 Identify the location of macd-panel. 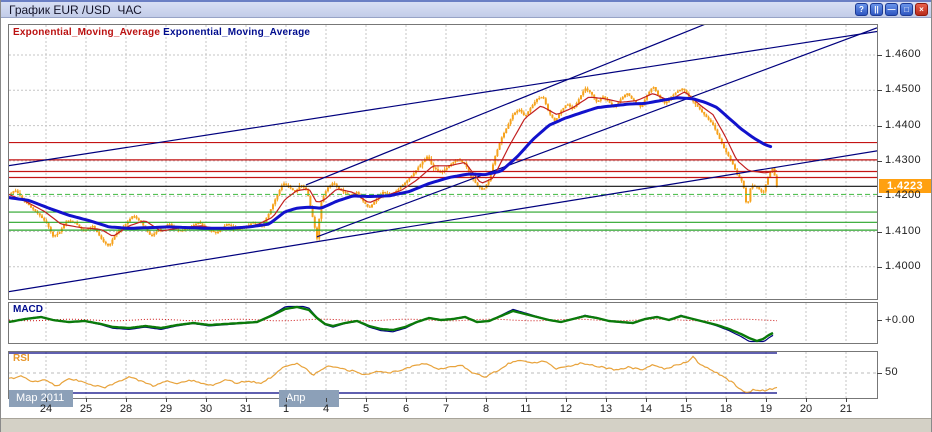
(443, 323).